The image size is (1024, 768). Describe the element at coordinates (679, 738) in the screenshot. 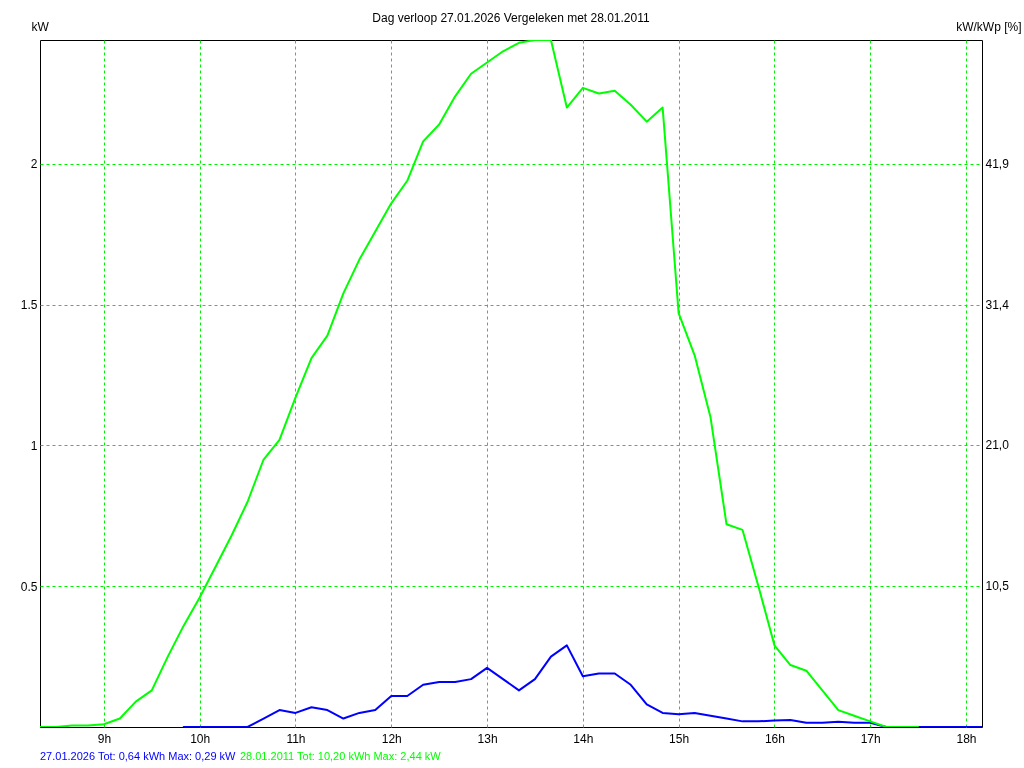

I see `x-tick-label: 15h` at that location.